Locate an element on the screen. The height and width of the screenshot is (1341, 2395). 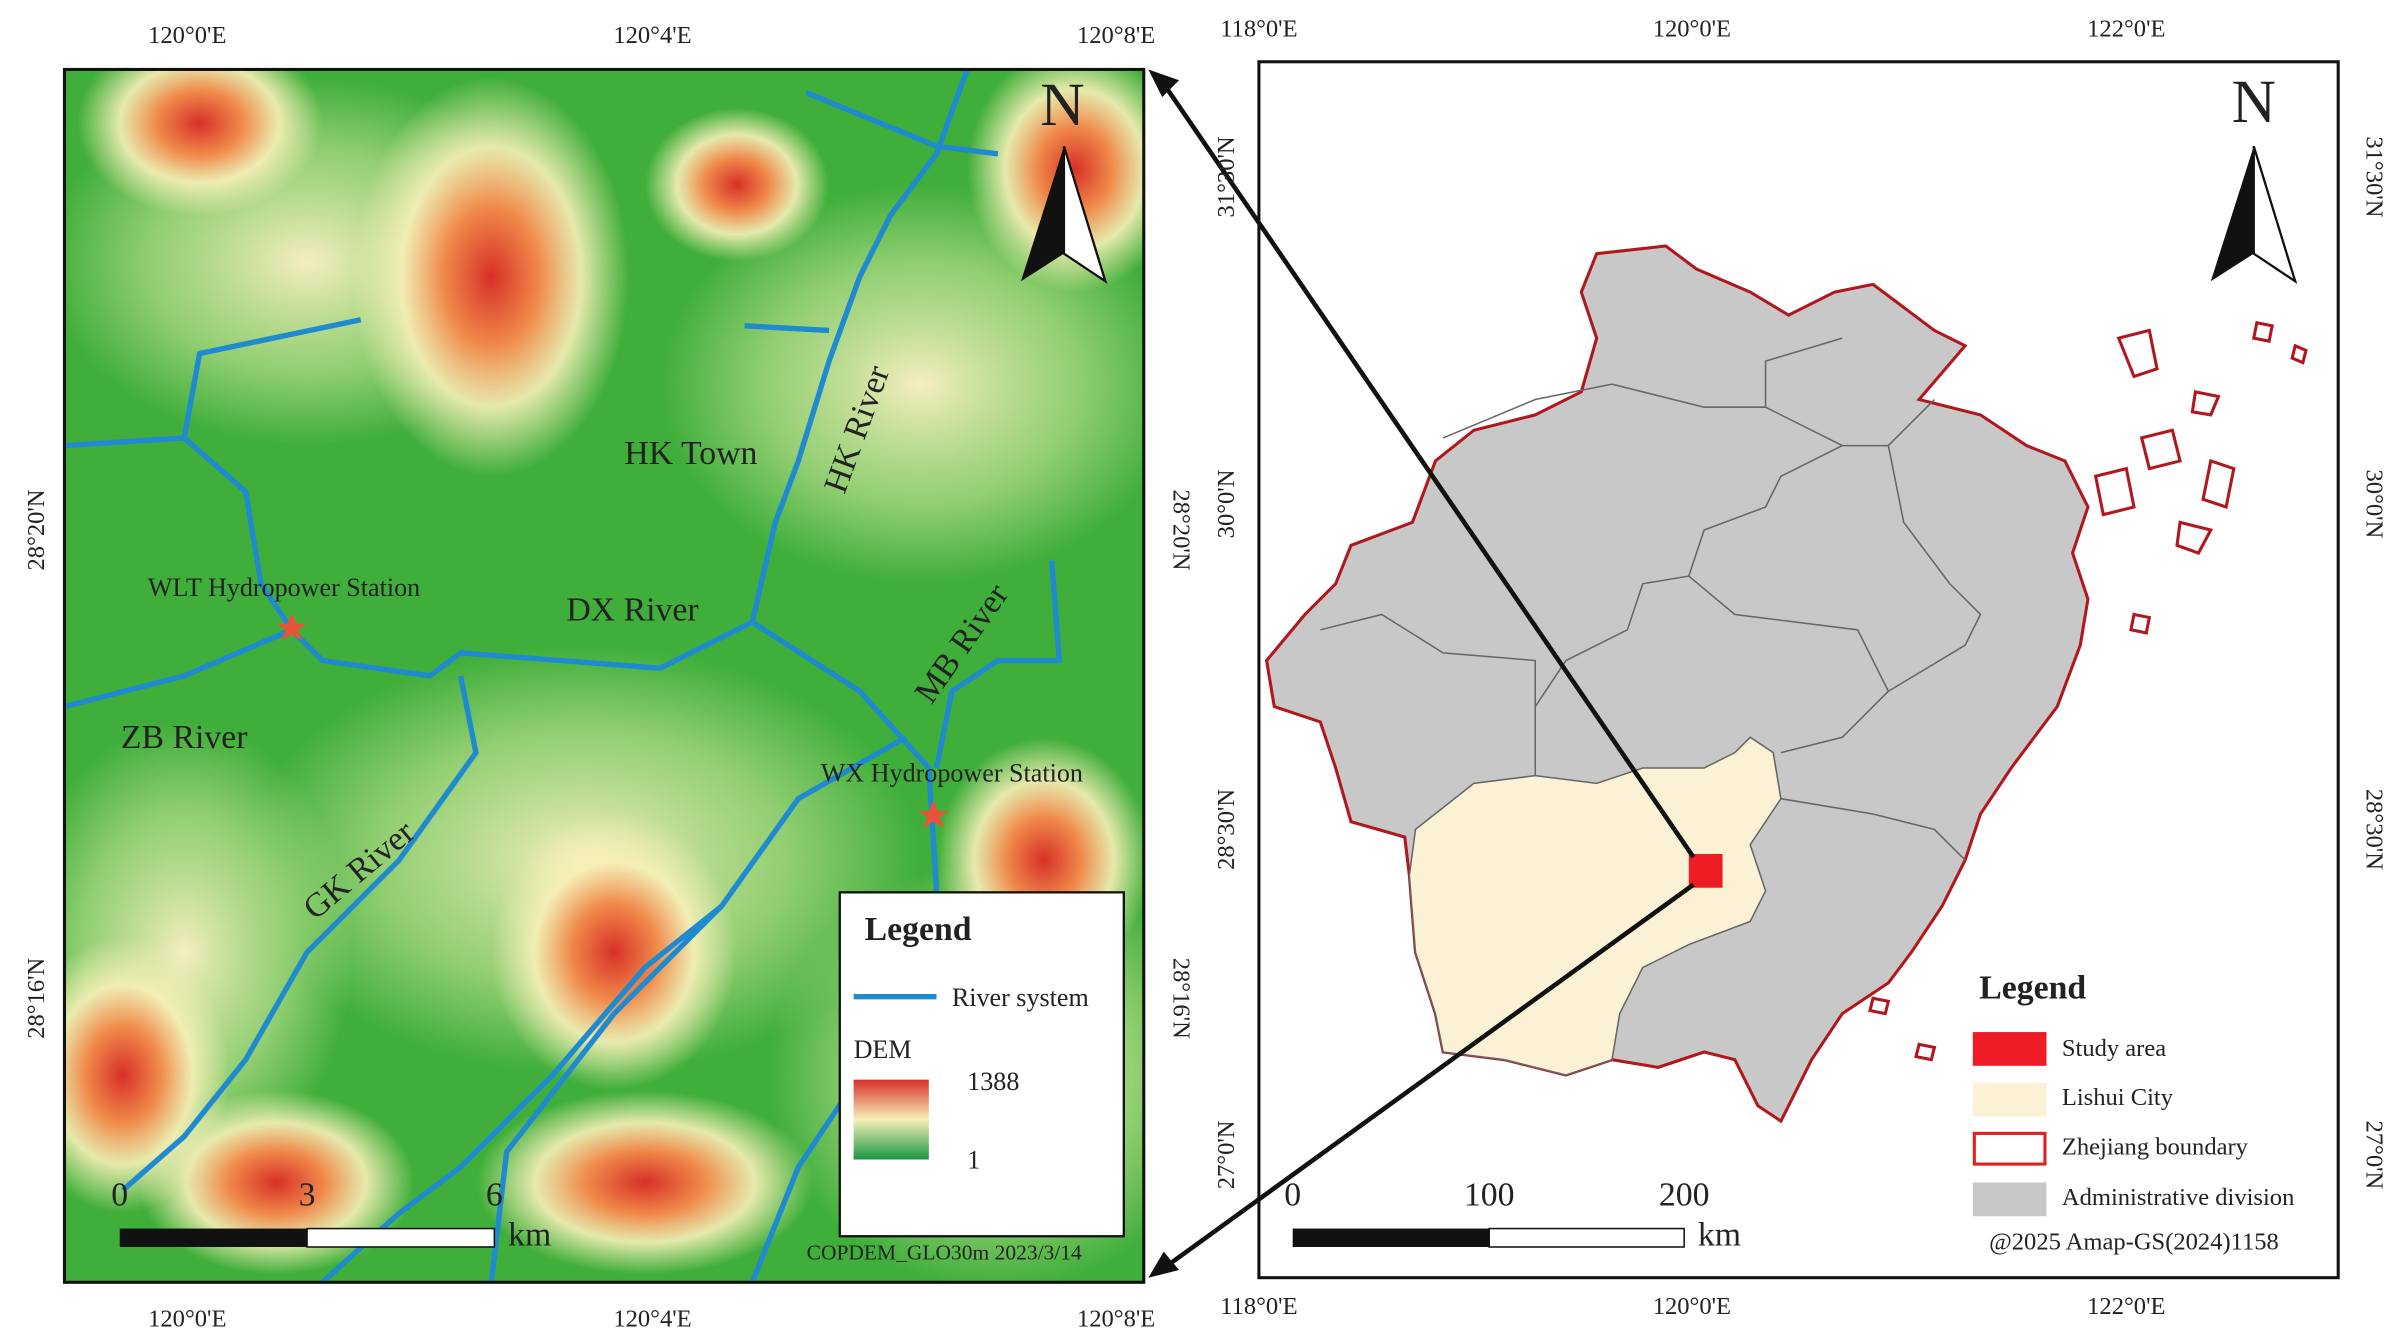
left-scale-bar is located at coordinates (307, 1237).